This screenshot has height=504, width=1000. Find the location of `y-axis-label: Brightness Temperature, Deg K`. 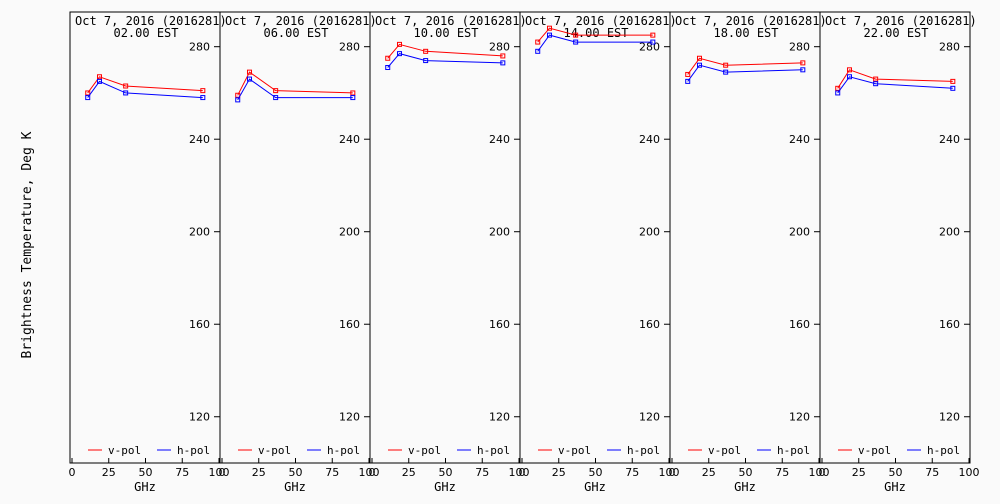

y-axis-label: Brightness Temperature, Deg K is located at coordinates (27, 244).